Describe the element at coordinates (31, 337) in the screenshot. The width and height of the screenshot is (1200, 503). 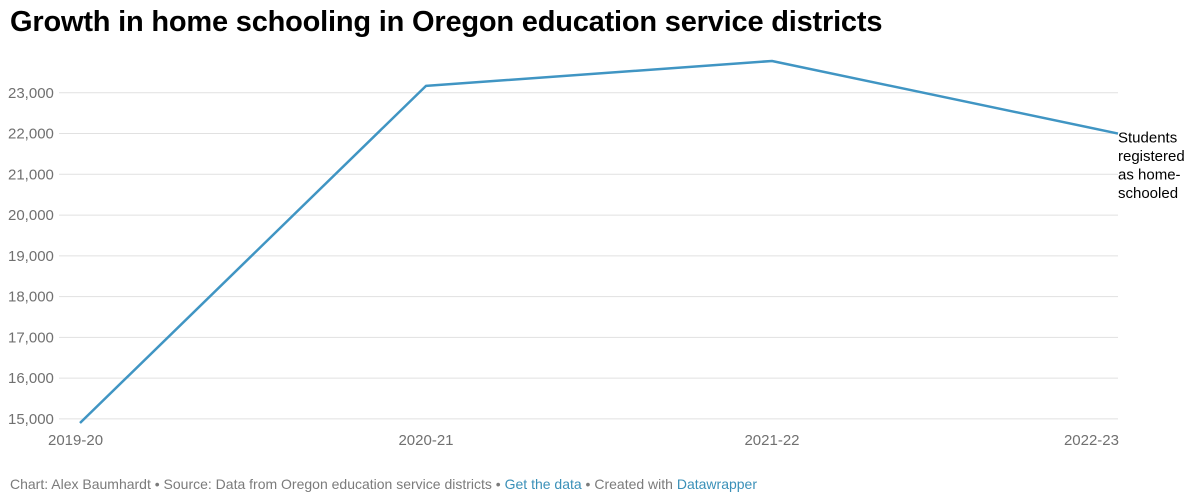
I see `y-tick-label: 17,000` at that location.